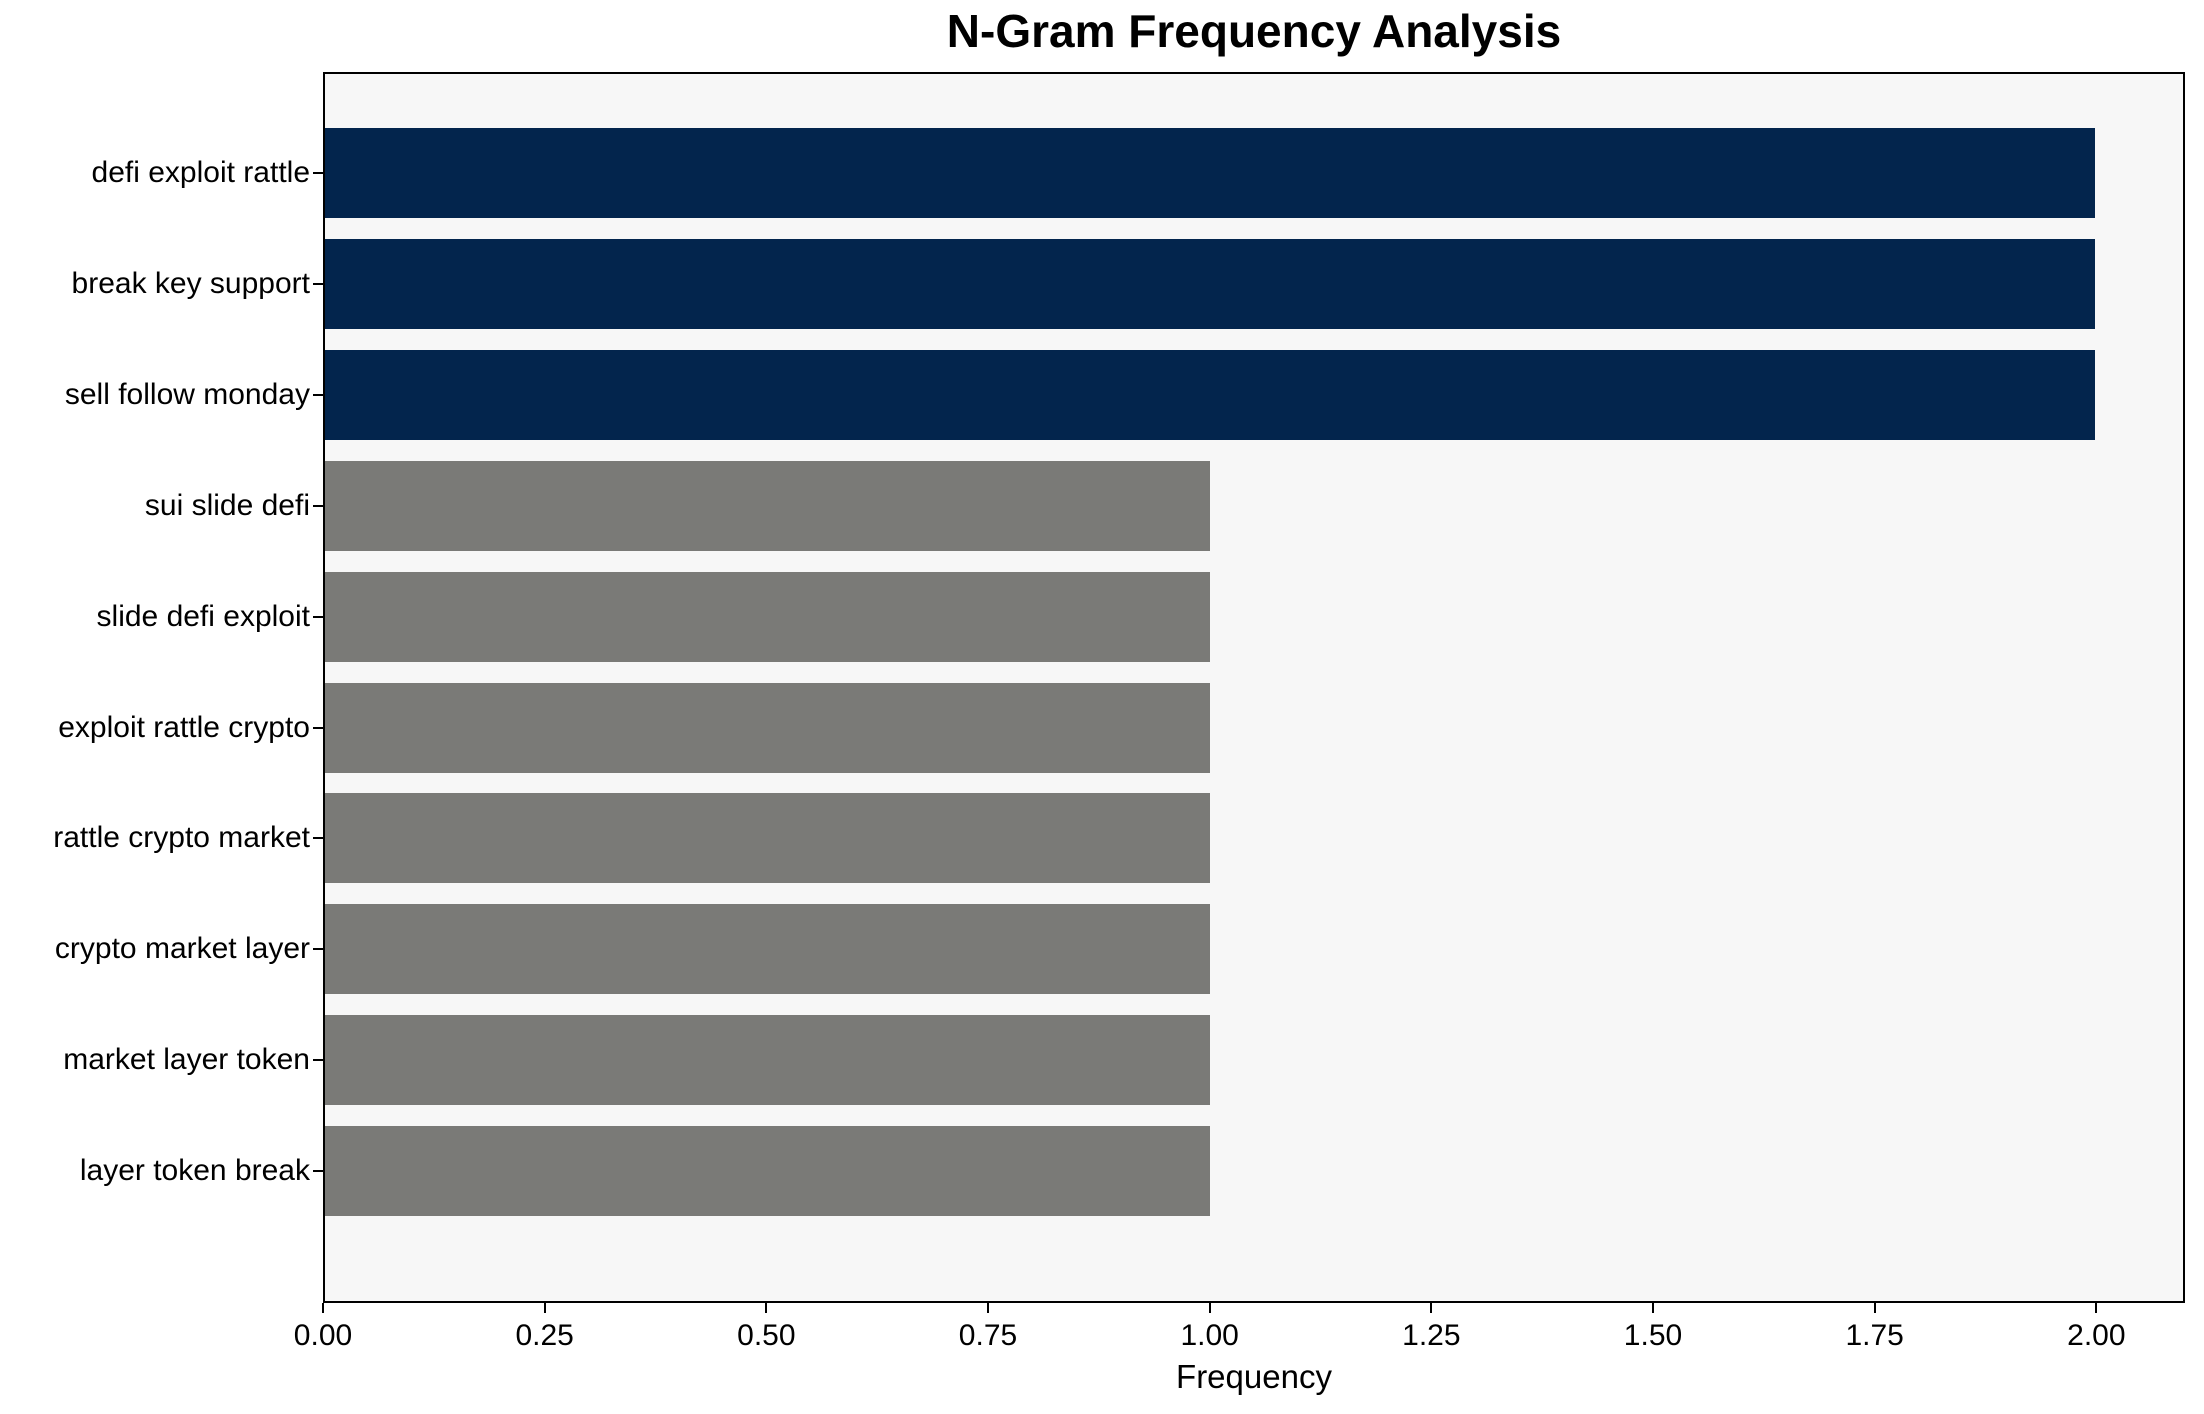  I want to click on x-tick-label: 1.50, so click(1653, 1335).